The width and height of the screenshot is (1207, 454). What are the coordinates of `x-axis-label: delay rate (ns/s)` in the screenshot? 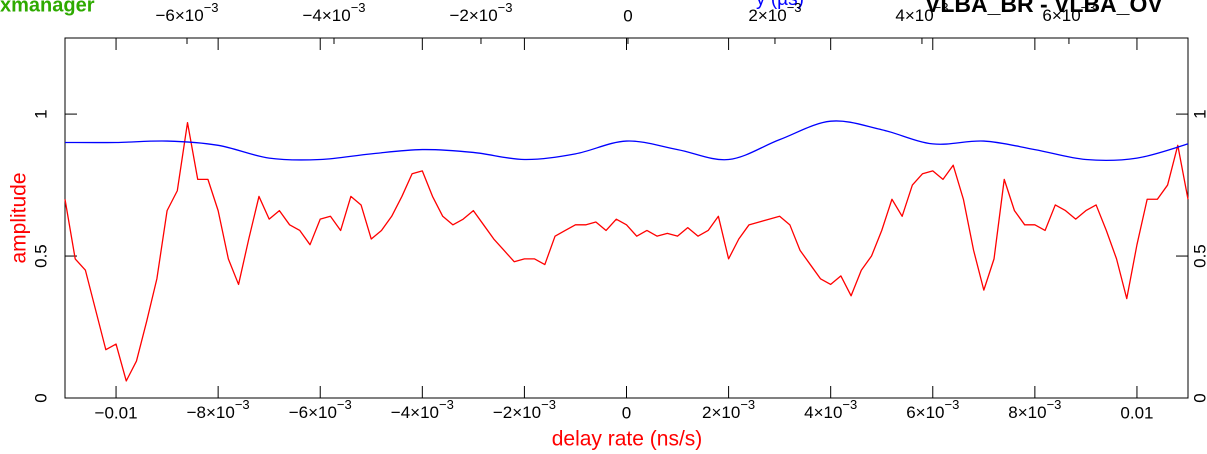 It's located at (627, 439).